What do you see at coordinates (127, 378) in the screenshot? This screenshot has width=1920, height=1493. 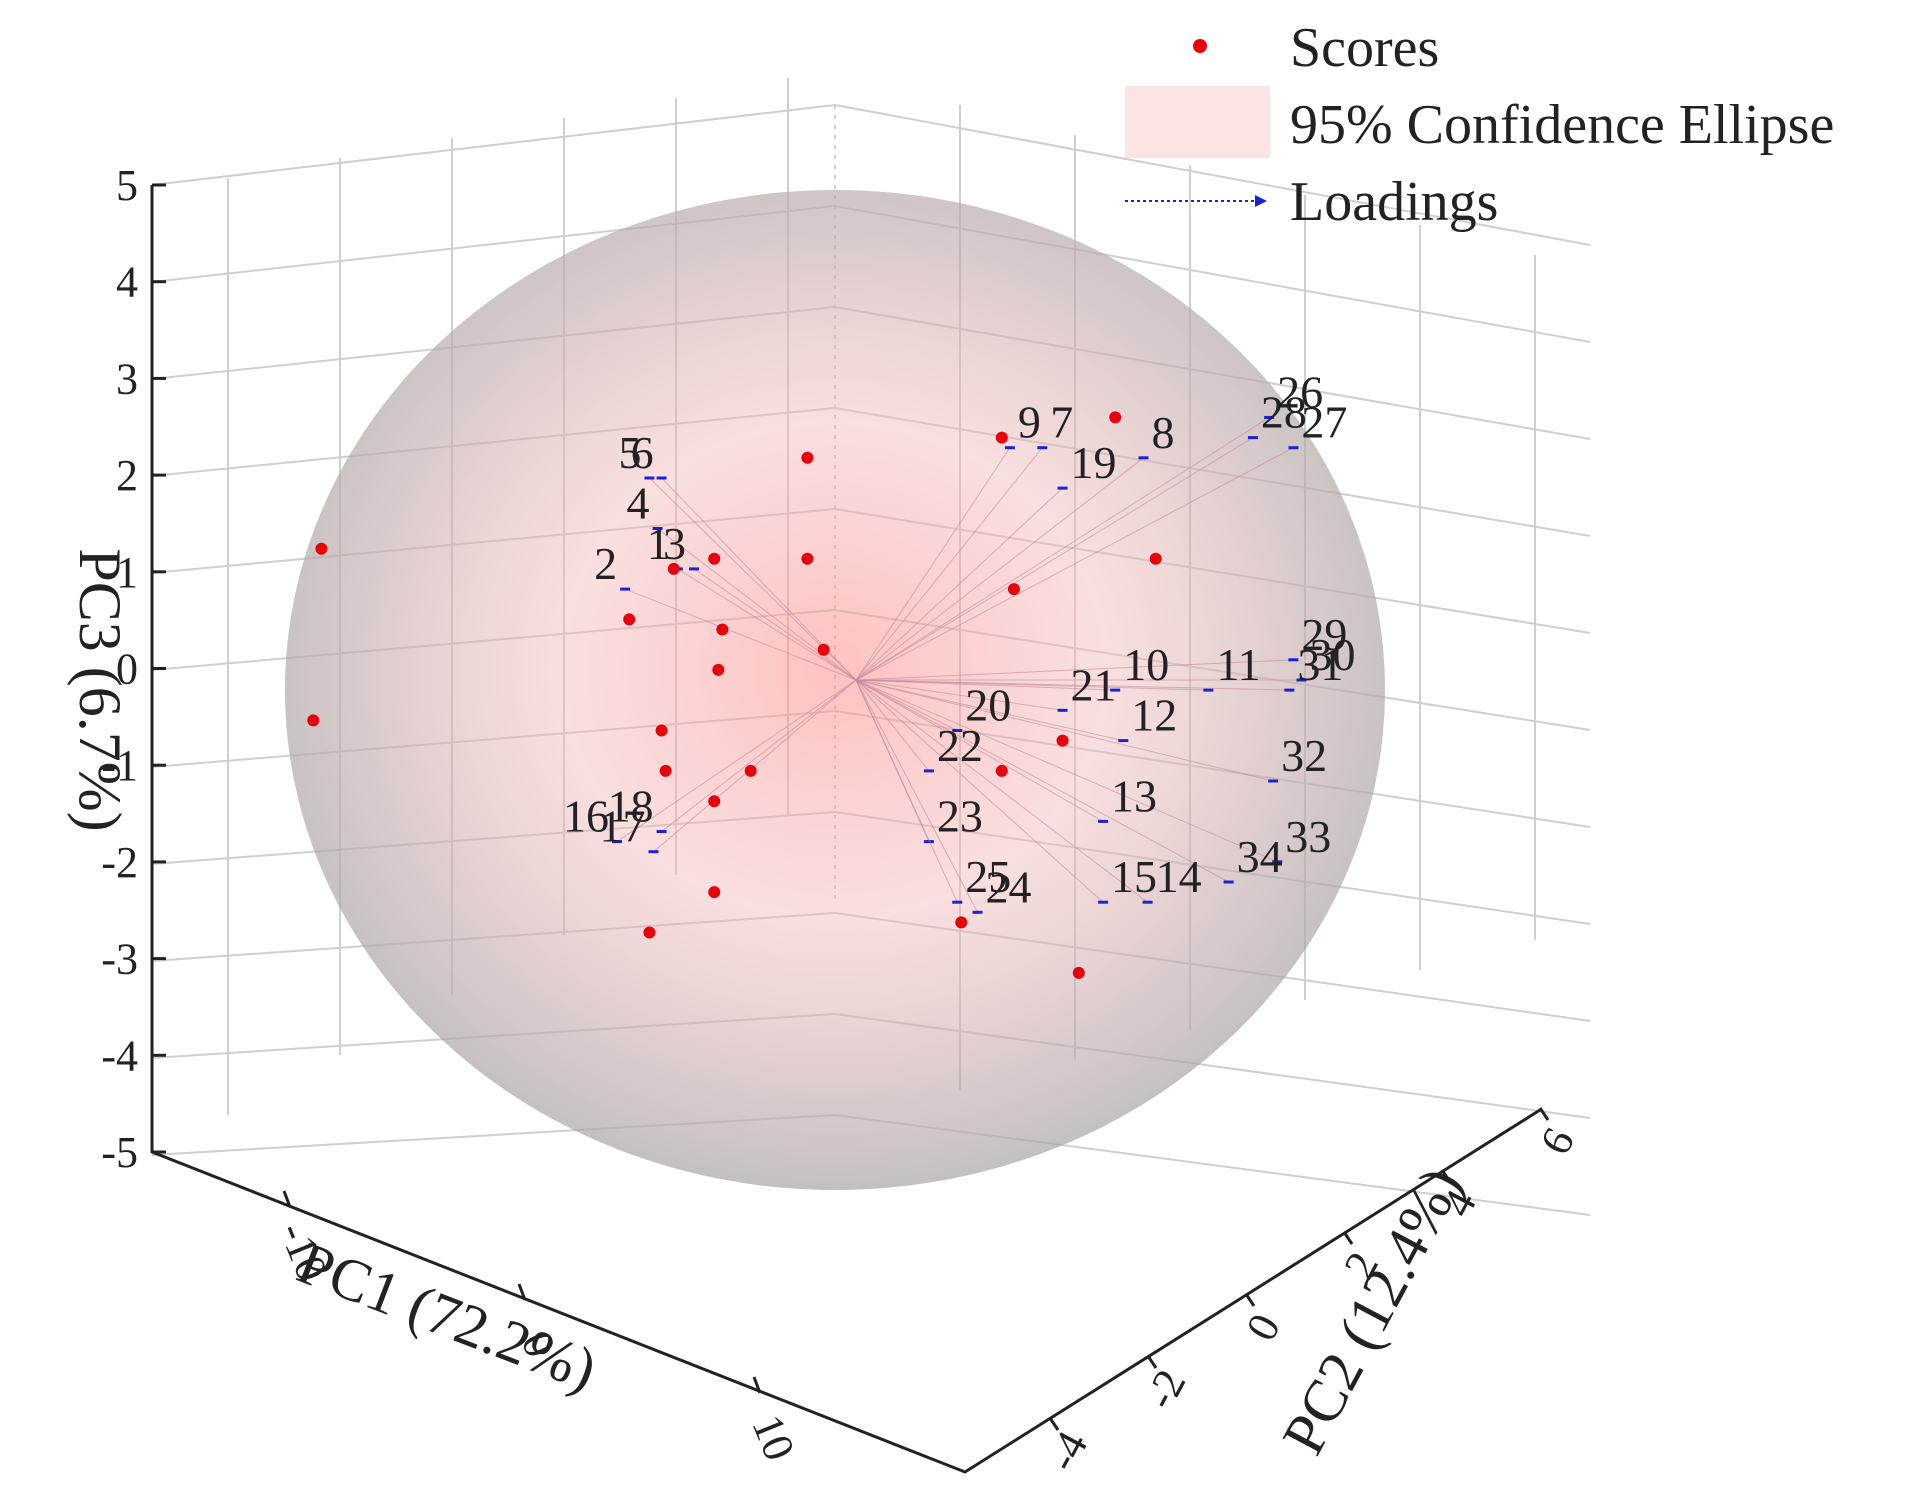 I see `z-tick-label: 3` at bounding box center [127, 378].